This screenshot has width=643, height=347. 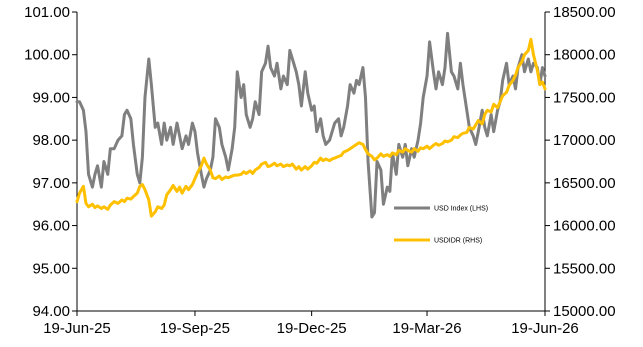 What do you see at coordinates (584, 311) in the screenshot?
I see `right-y-tick-label: 15000.00` at bounding box center [584, 311].